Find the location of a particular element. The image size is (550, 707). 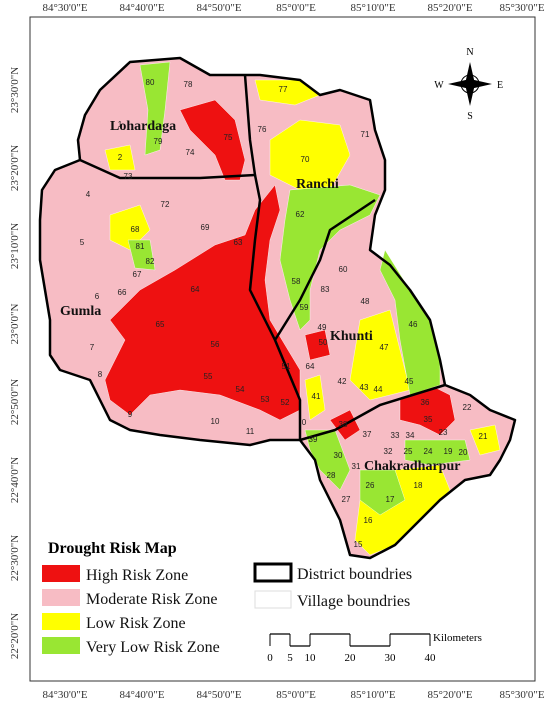

zone-number: 60 is located at coordinates (343, 269).